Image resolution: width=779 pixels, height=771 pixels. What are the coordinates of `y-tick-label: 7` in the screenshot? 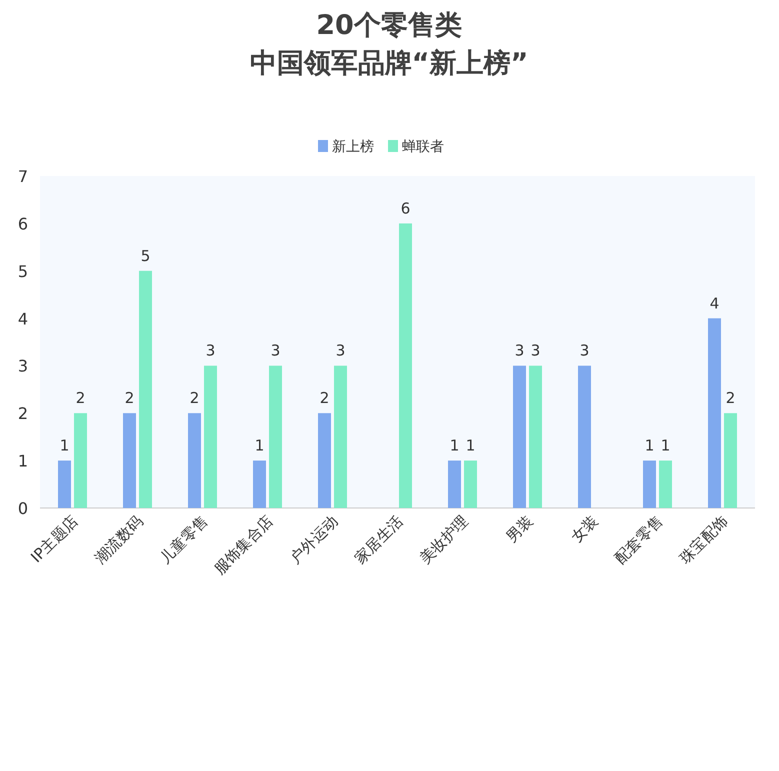 It's located at (23, 176).